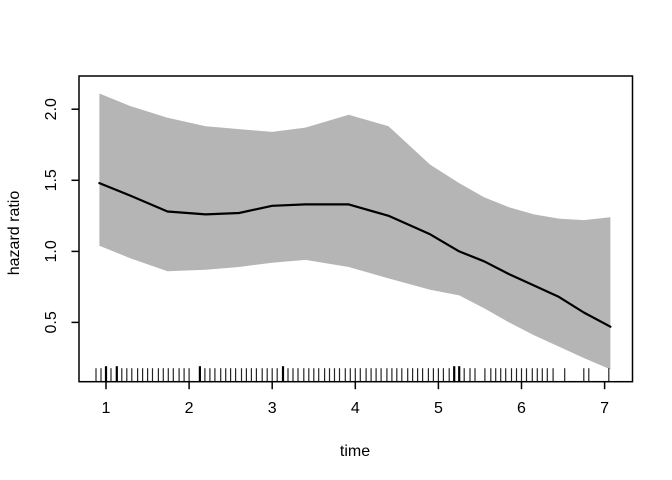 This screenshot has height=480, width=672. Describe the element at coordinates (51, 322) in the screenshot. I see `y-tick-label: 0.5` at that location.